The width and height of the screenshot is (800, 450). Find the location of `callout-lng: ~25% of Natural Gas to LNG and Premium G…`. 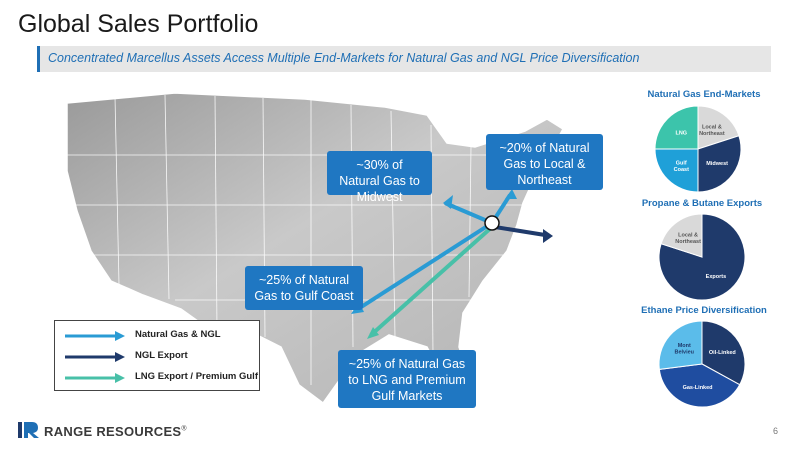

callout-lng: ~25% of Natural Gas to LNG and Premium G… is located at coordinates (407, 379).